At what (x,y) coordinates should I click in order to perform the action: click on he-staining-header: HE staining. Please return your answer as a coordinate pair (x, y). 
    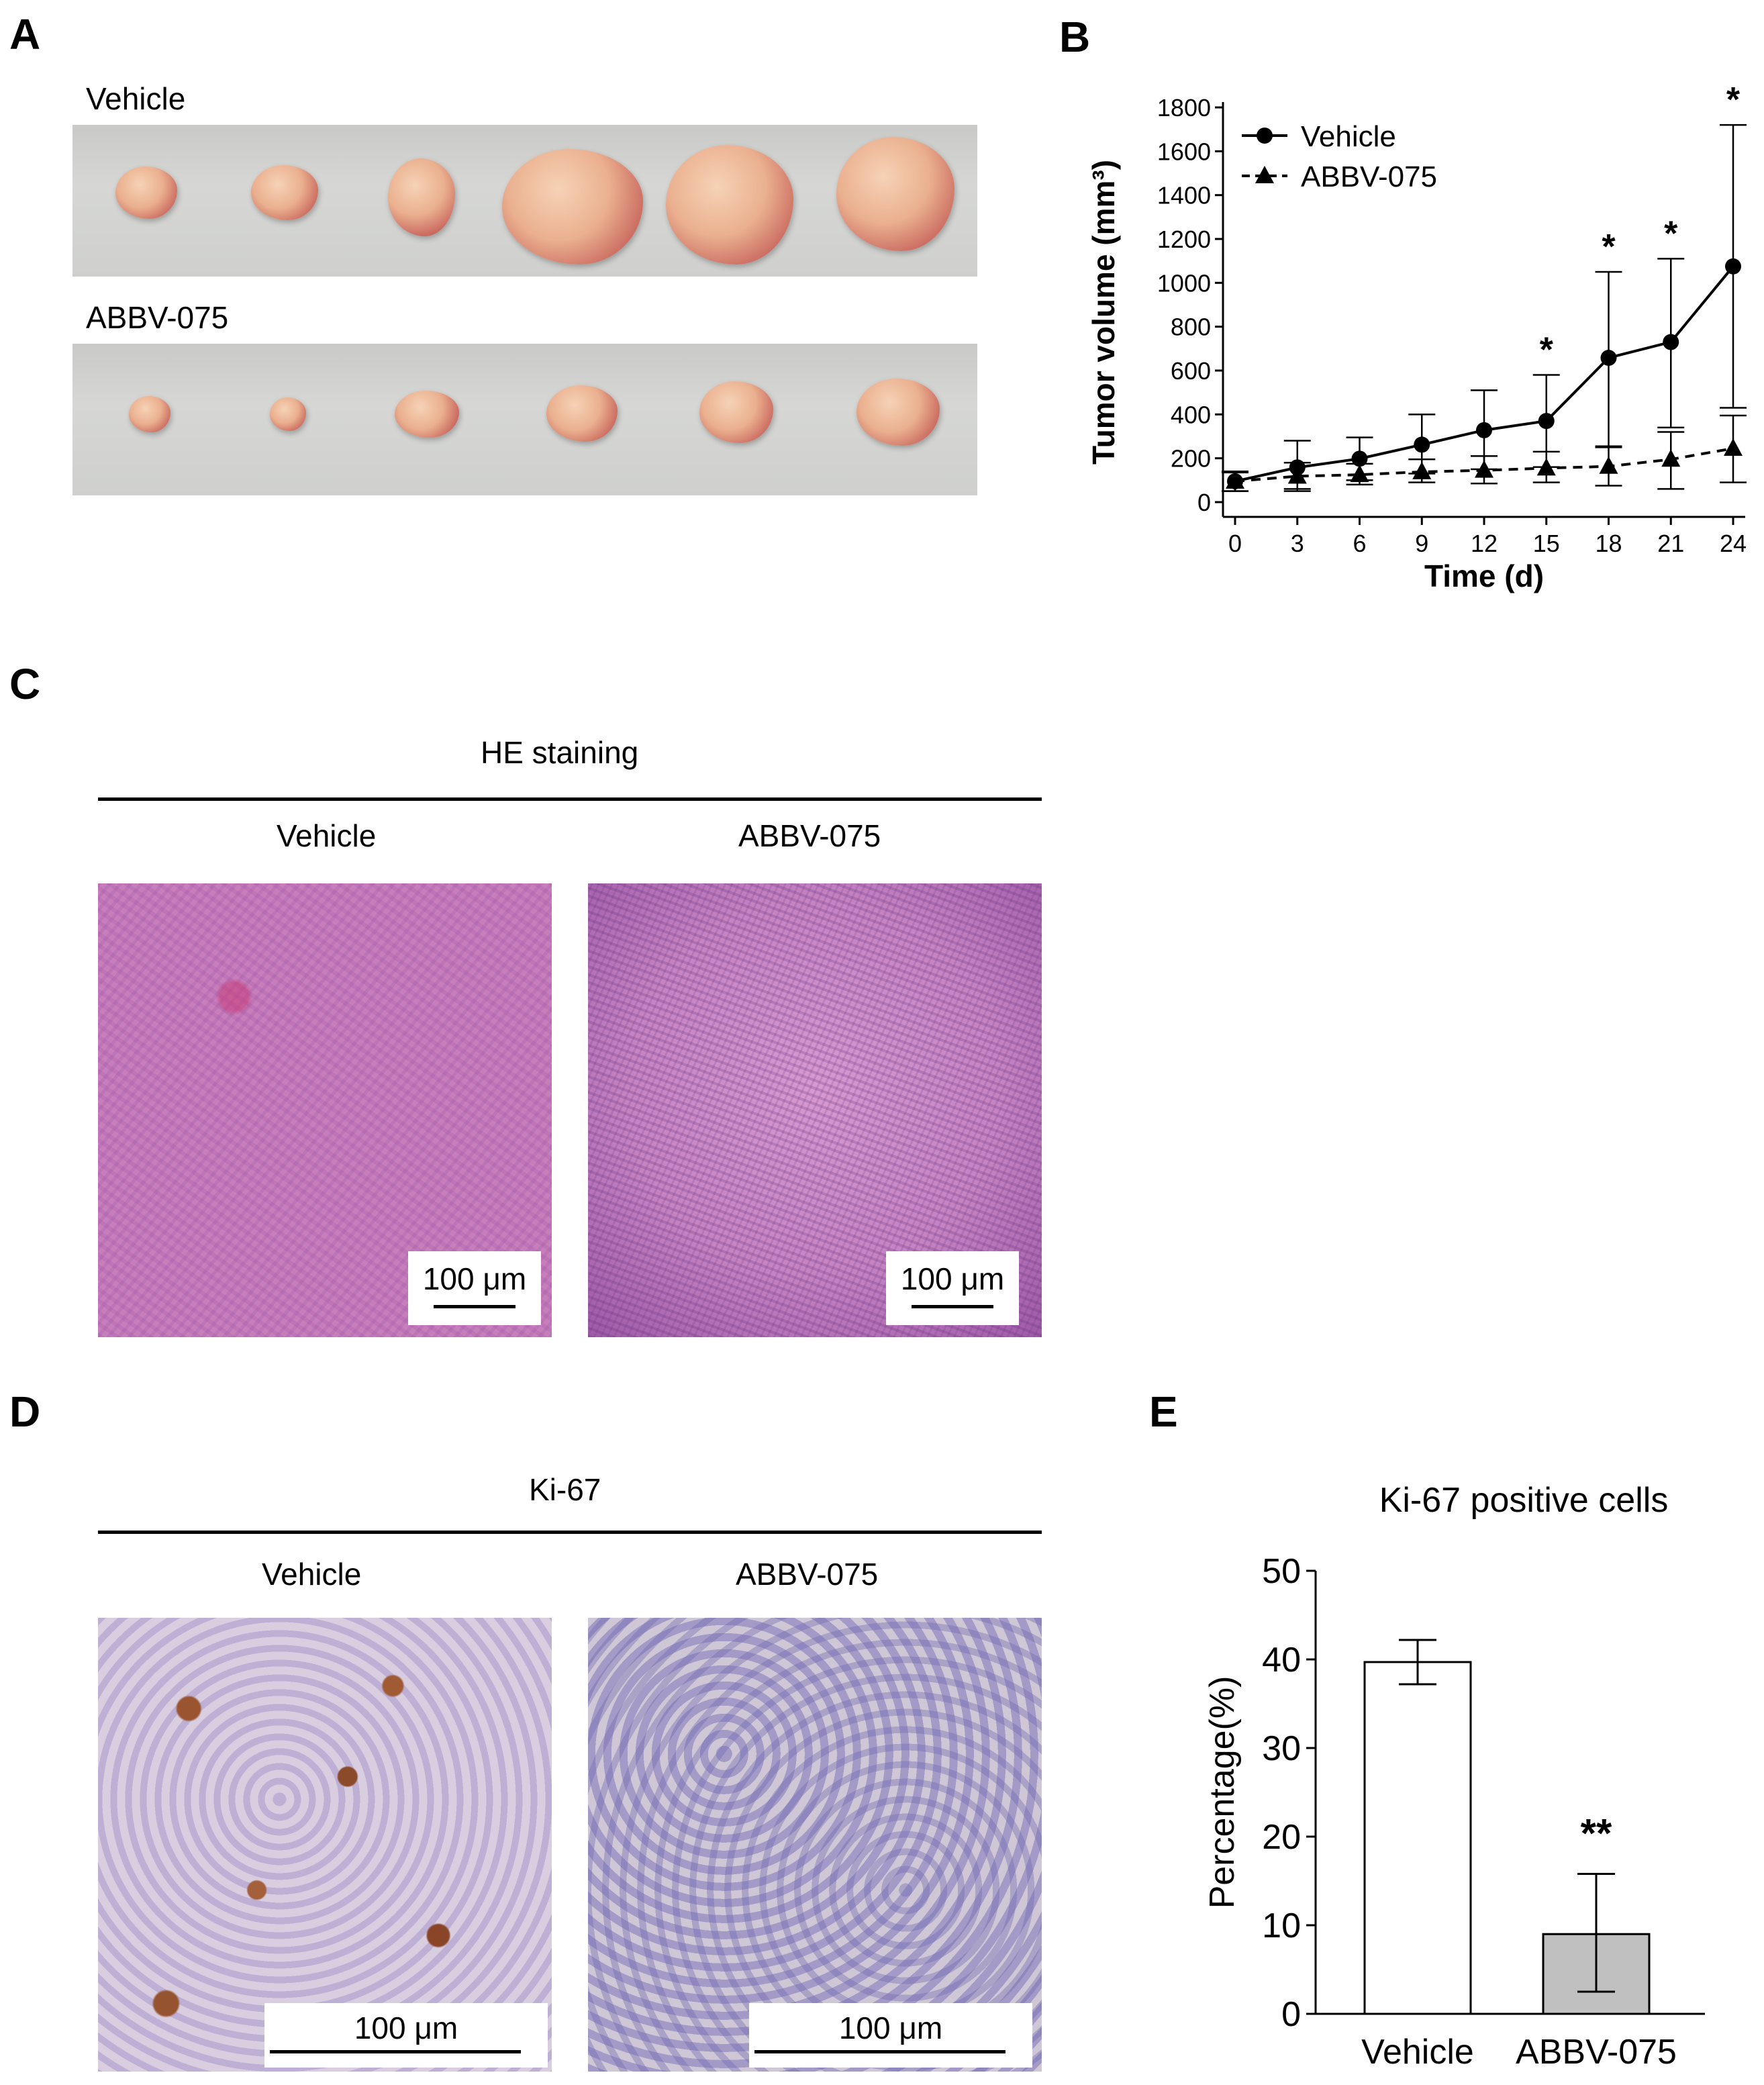
    Looking at the image, I should click on (560, 752).